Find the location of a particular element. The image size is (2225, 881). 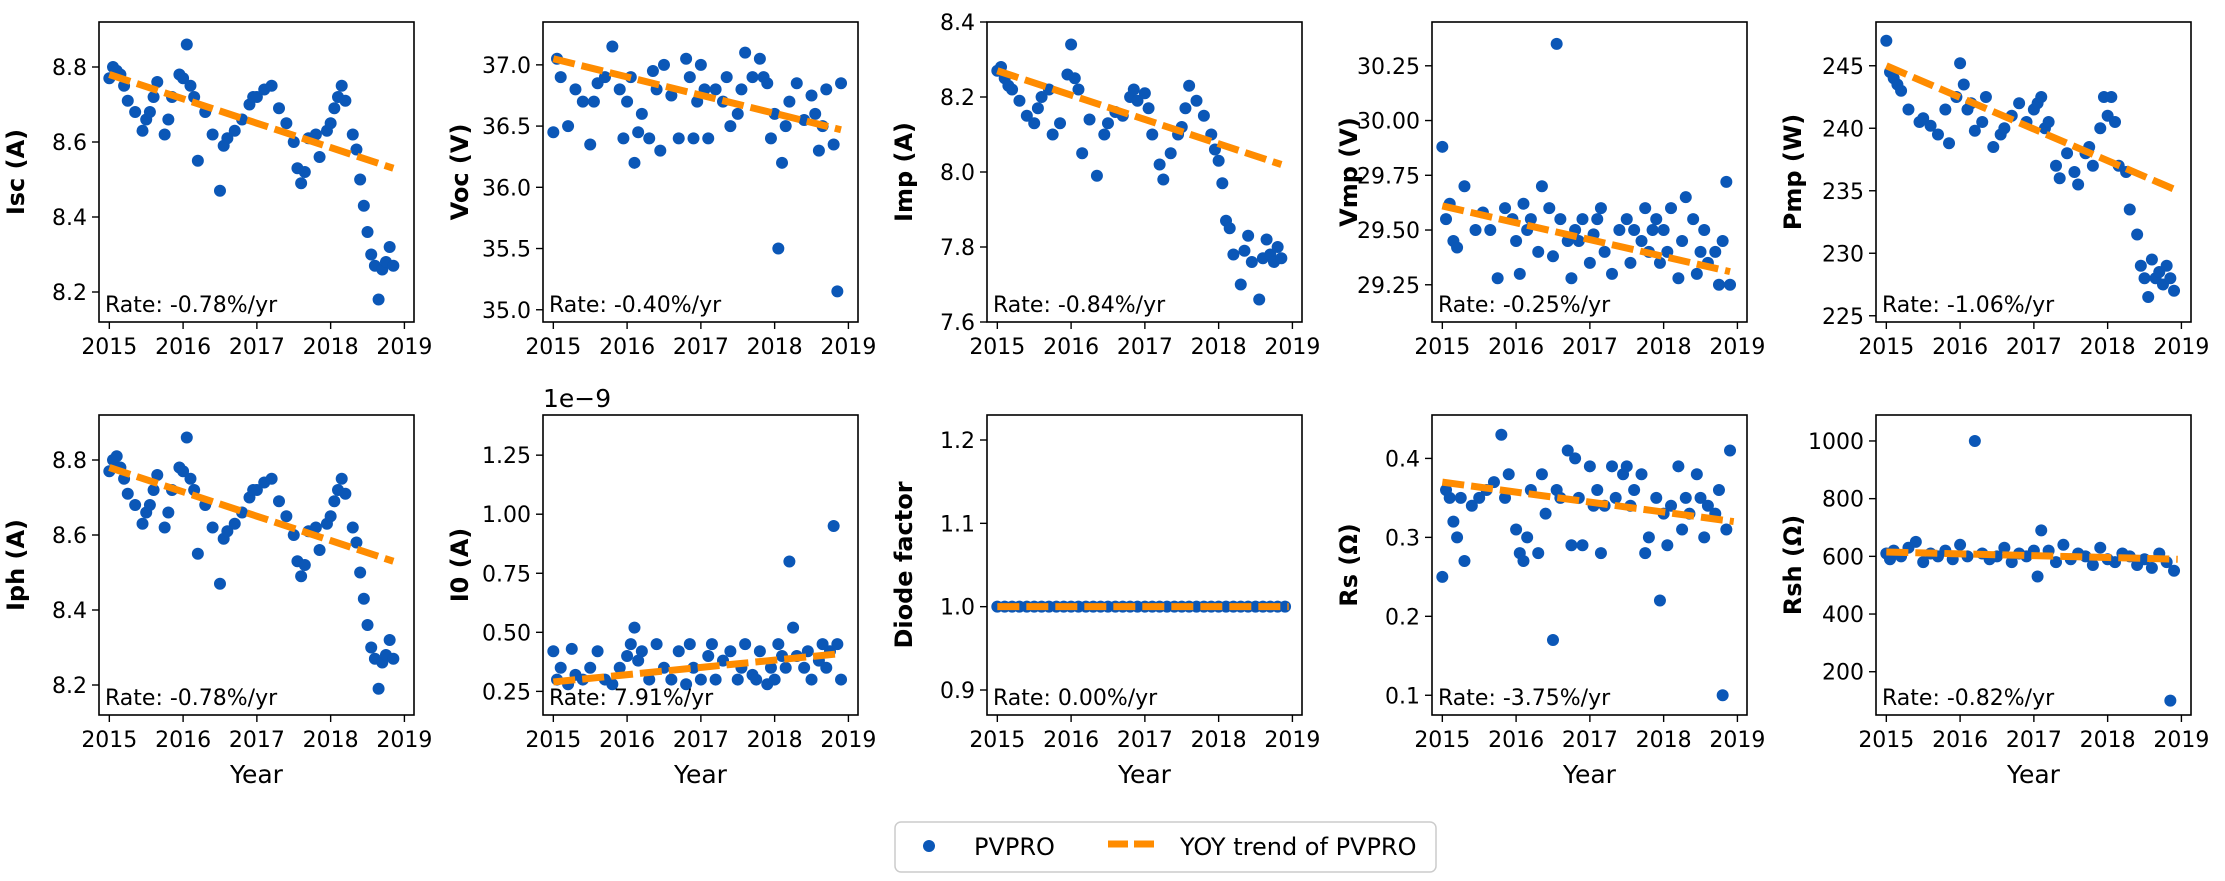

y-axis-label: Iph (A) is located at coordinates (16, 565).